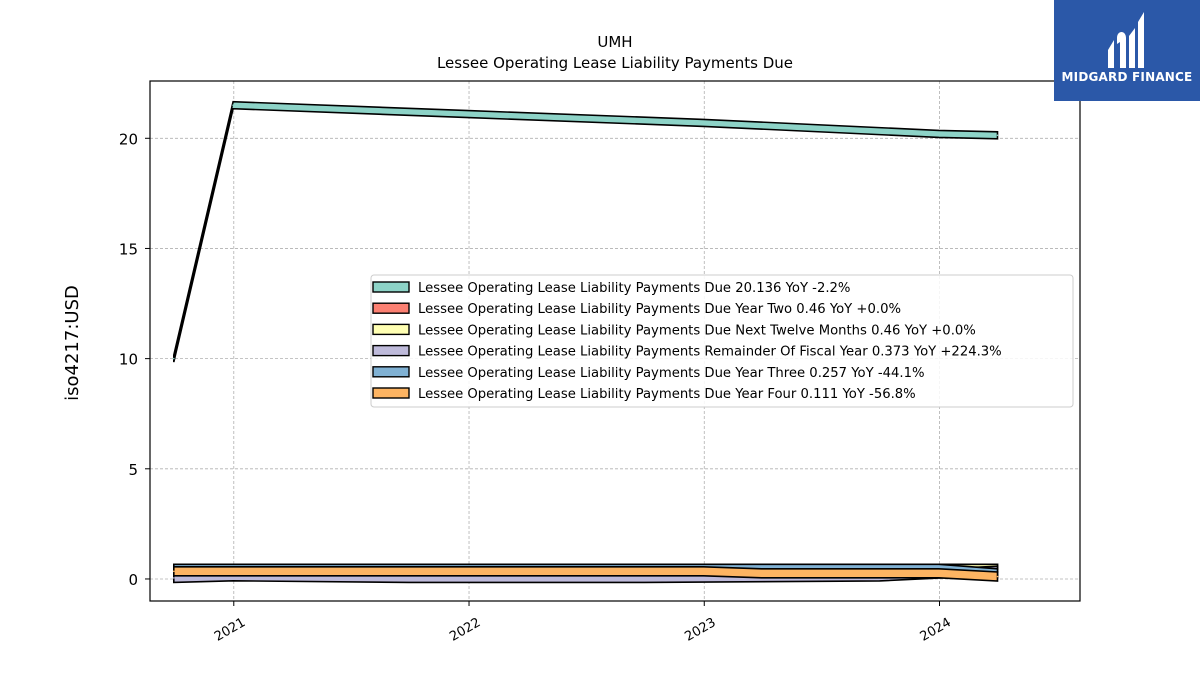 This screenshot has width=1200, height=675. I want to click on brand-logo: MIDGARD FINANCE, so click(1127, 50).